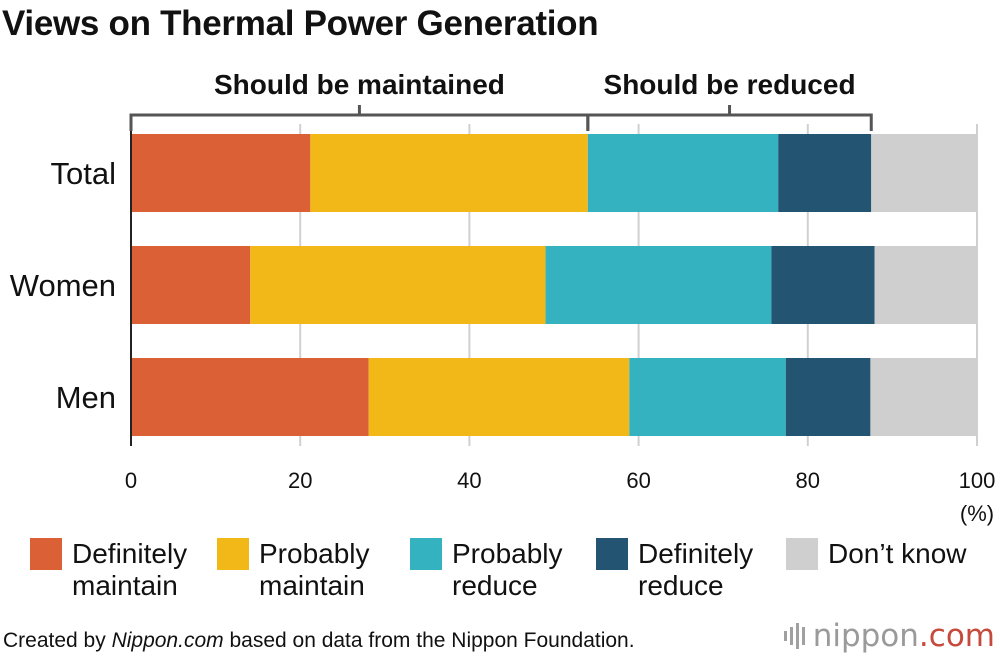  What do you see at coordinates (300, 480) in the screenshot?
I see `x-tick-label-20: 20` at bounding box center [300, 480].